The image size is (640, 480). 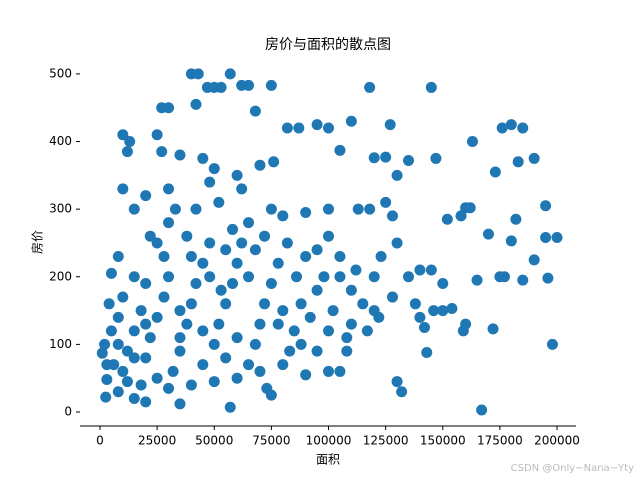 I want to click on x-tick-label: 50000, so click(x=214, y=441).